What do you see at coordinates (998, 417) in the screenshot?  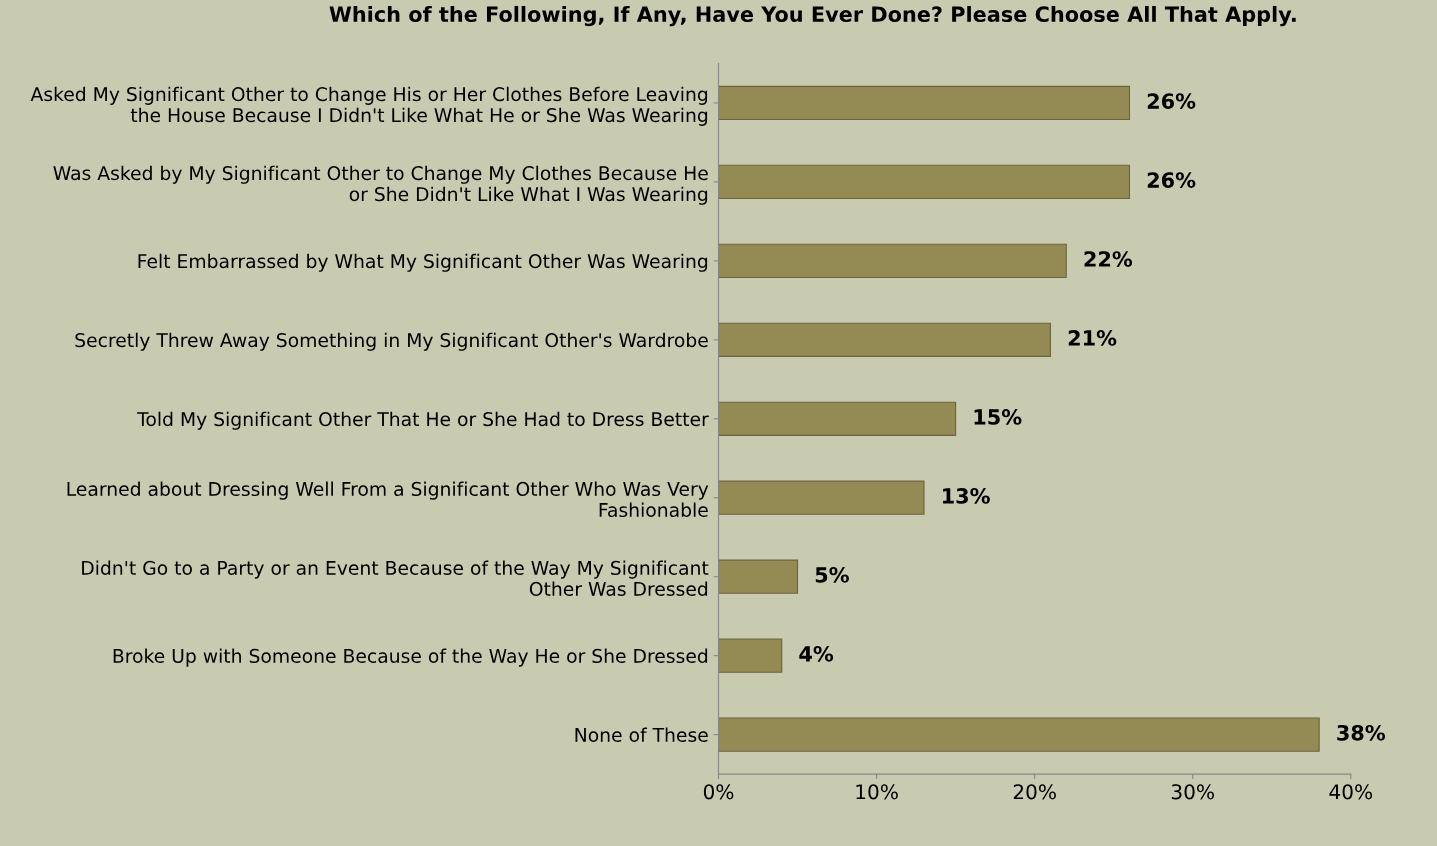 I see `data-label: 15%` at bounding box center [998, 417].